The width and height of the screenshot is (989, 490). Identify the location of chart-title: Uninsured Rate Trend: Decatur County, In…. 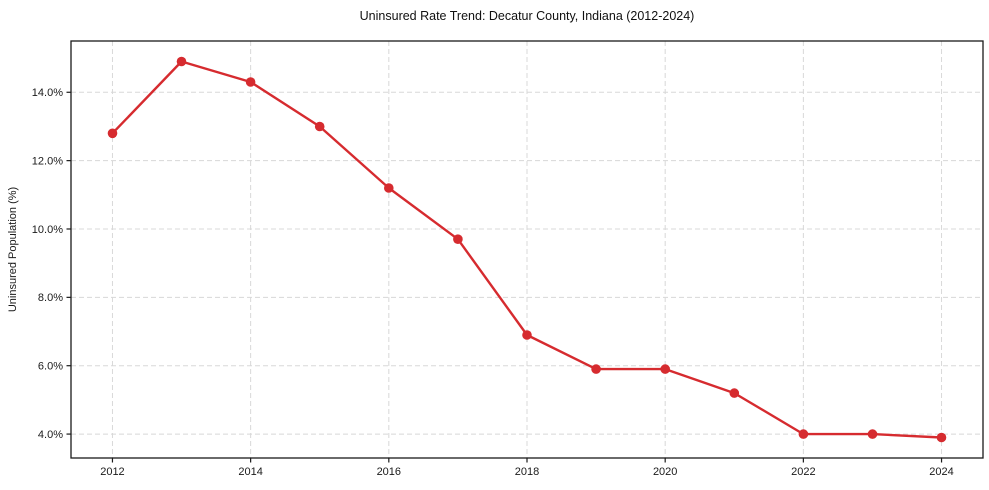
(527, 16).